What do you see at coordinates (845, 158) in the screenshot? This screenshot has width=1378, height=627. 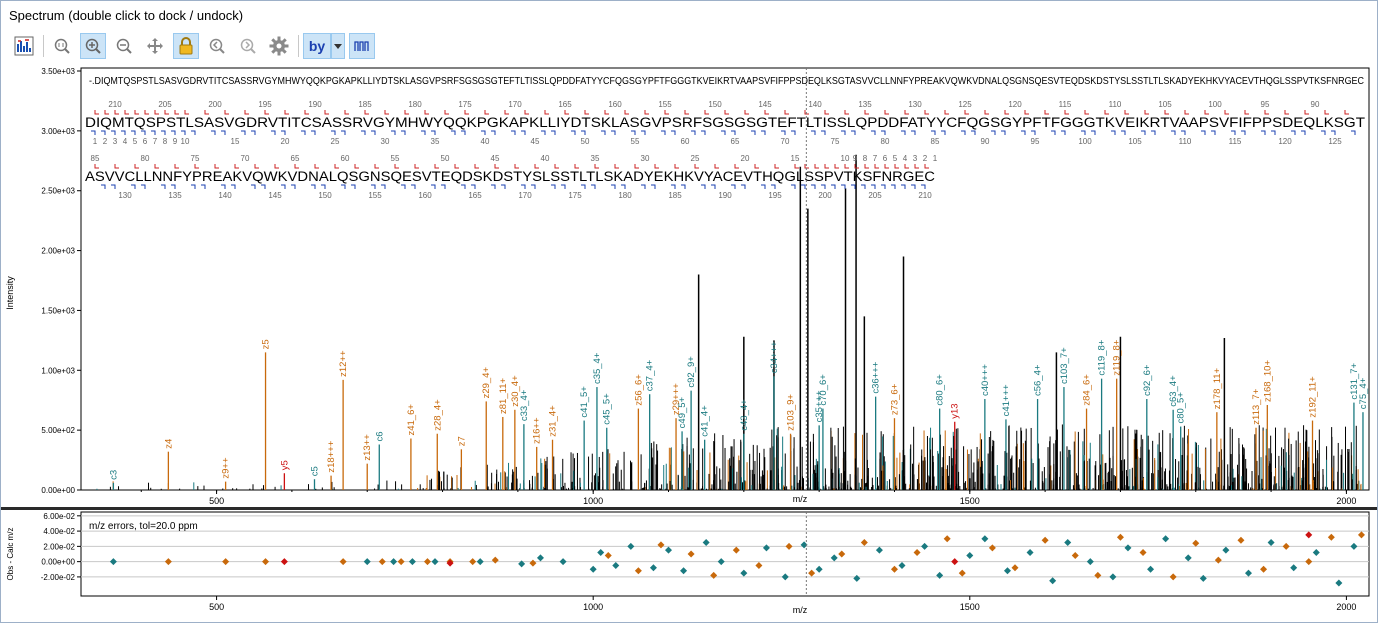 I see `residue-number: 10` at bounding box center [845, 158].